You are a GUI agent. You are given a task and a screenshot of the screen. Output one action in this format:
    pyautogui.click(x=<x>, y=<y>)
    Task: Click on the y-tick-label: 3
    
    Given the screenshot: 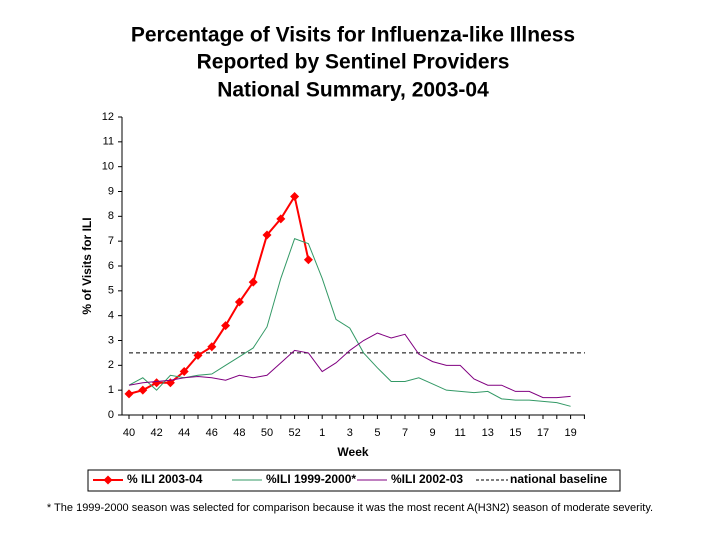 What is the action you would take?
    pyautogui.click(x=111, y=340)
    